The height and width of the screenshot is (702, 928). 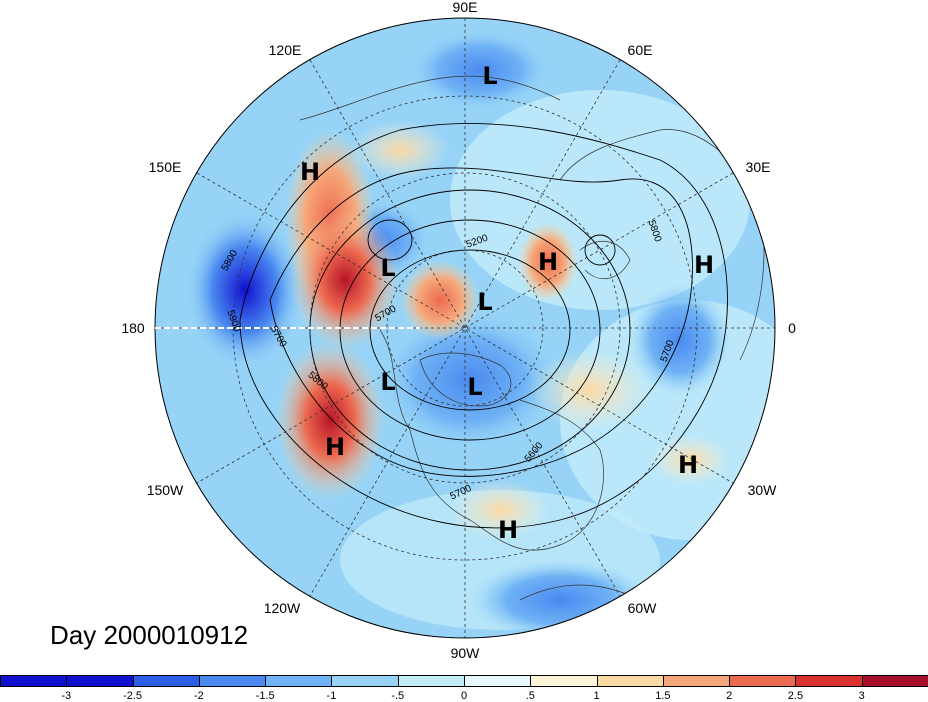 I want to click on colorbar: -3 -2.5 -2 -1.5 -1 -.5 0 .5 1 1.5 2 2.5 3, so click(x=464, y=688).